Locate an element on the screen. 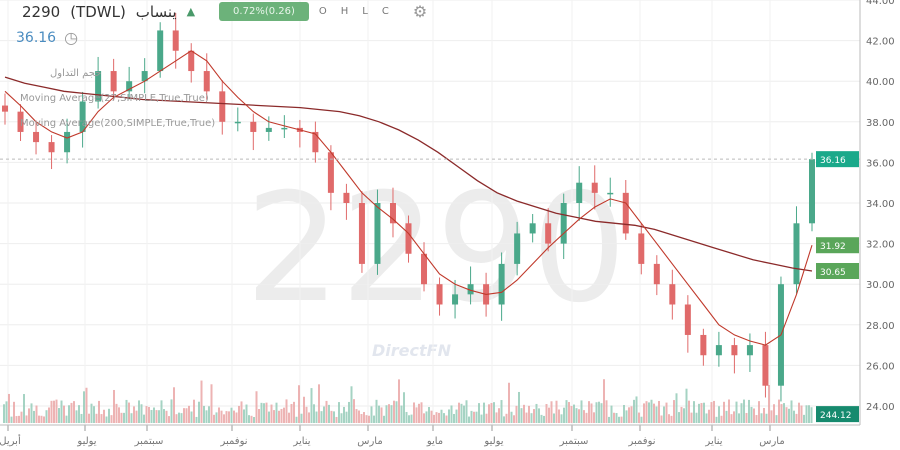  symbol-code: 2290 is located at coordinates (41, 11).